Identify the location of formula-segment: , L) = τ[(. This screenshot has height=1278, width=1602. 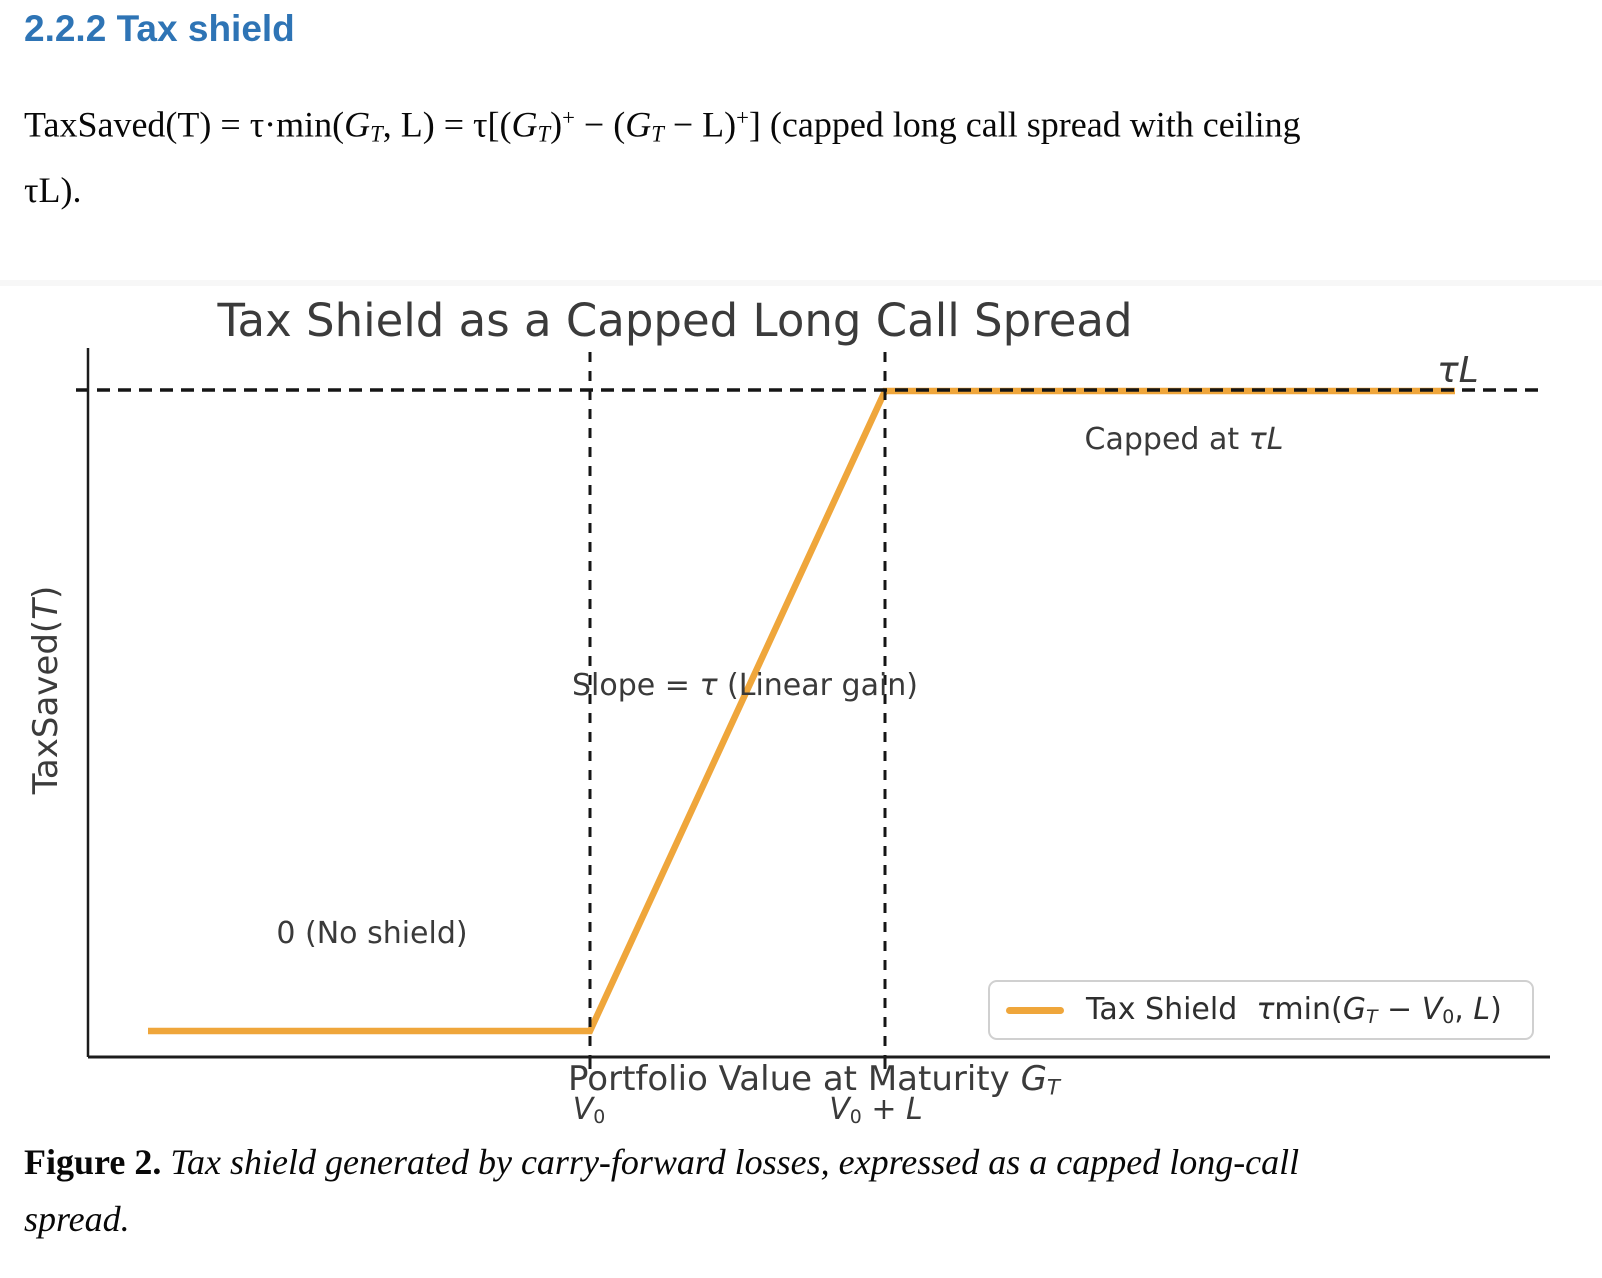
(447, 124).